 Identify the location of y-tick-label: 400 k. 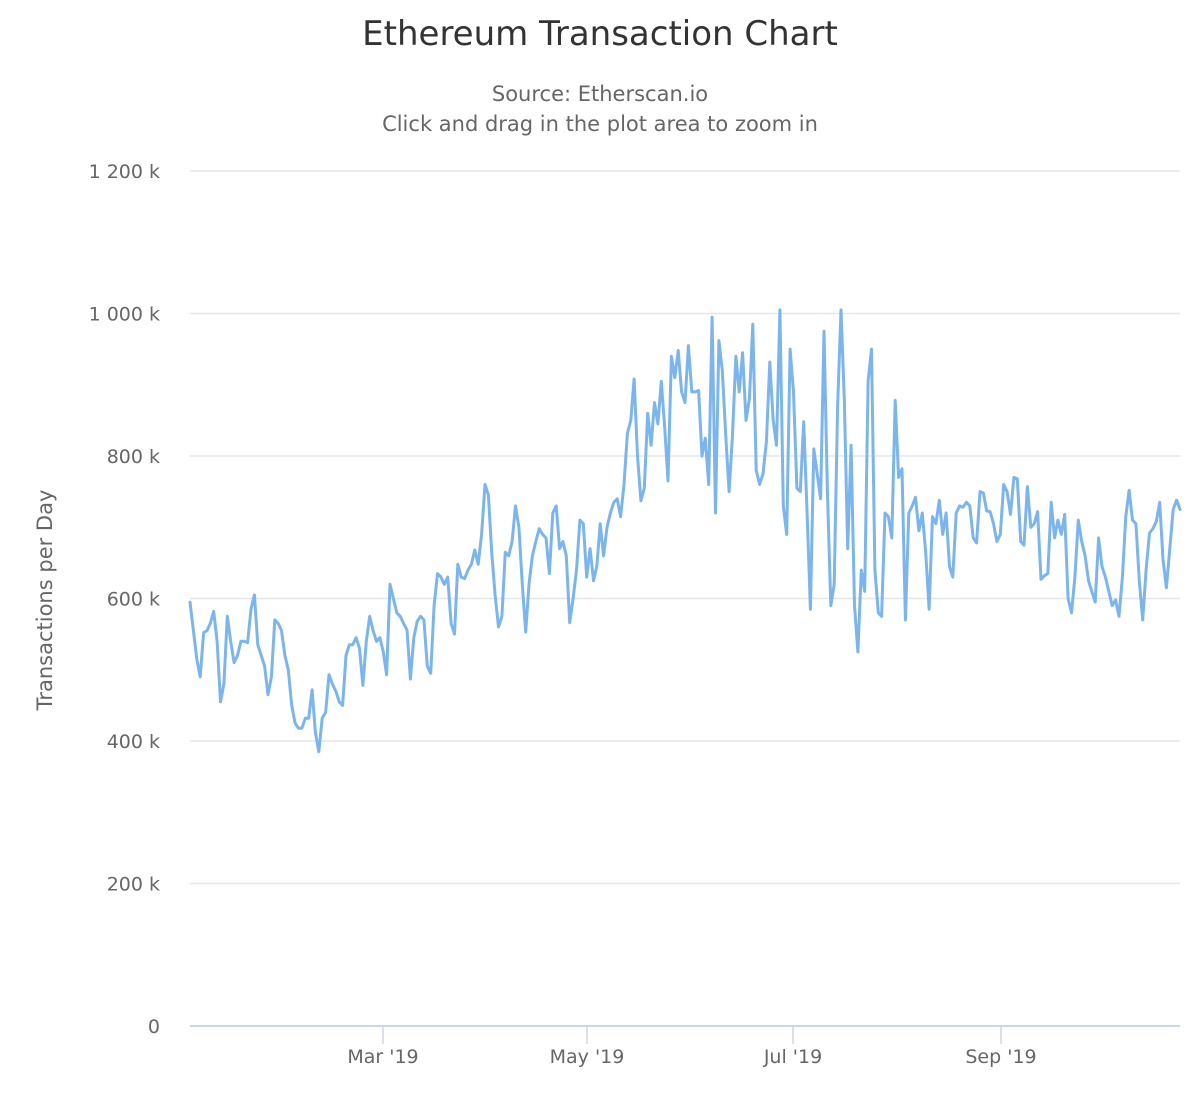
(133, 742).